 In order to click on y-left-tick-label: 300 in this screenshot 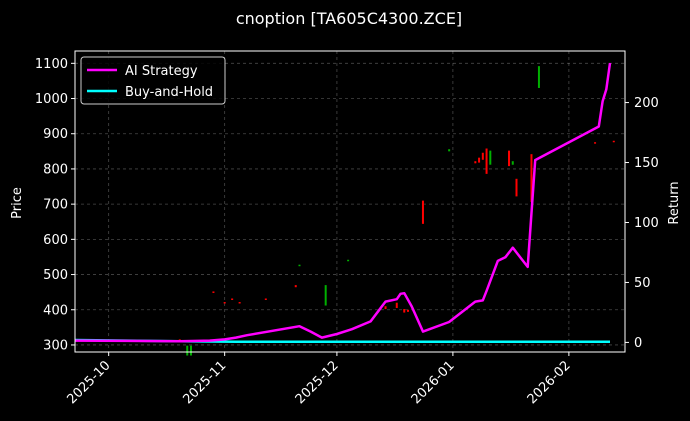, I will do `click(55, 345)`.